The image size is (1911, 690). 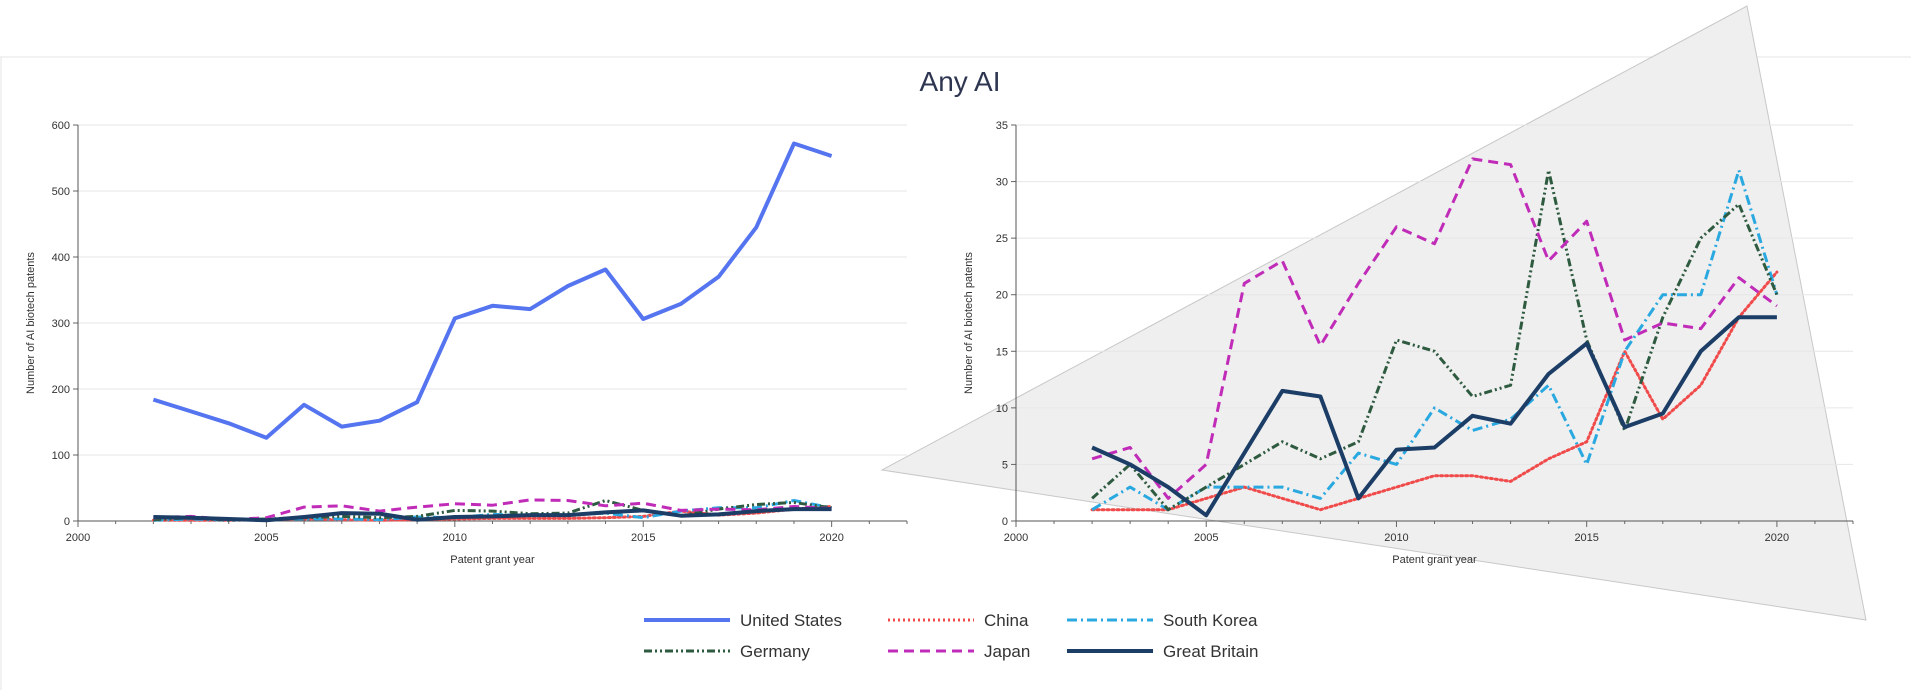 I want to click on legend-label-china: China, so click(x=1006, y=620).